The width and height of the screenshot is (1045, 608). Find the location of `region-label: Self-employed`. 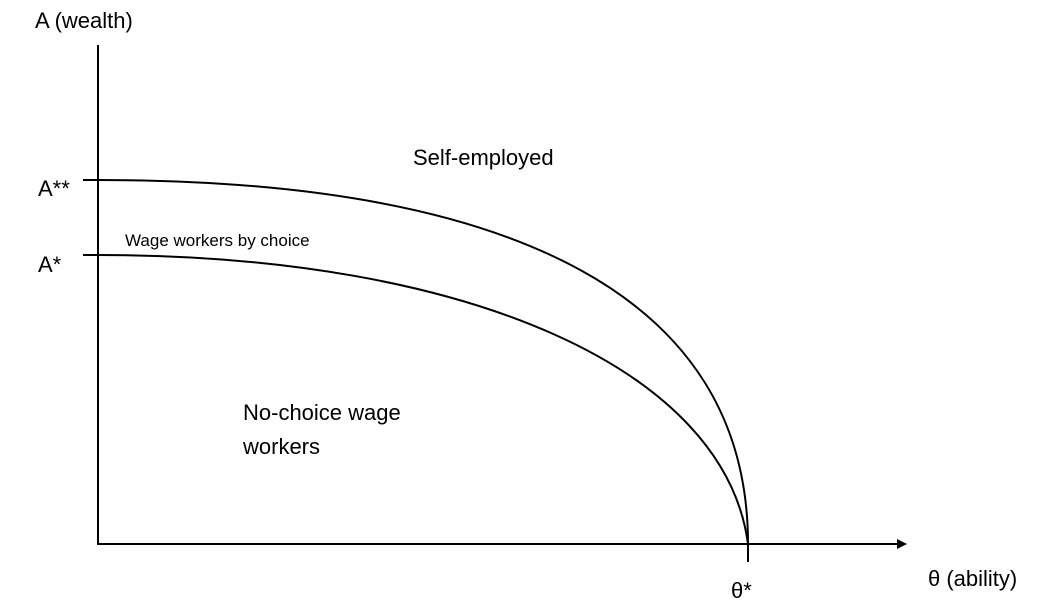

region-label: Self-employed is located at coordinates (483, 157).